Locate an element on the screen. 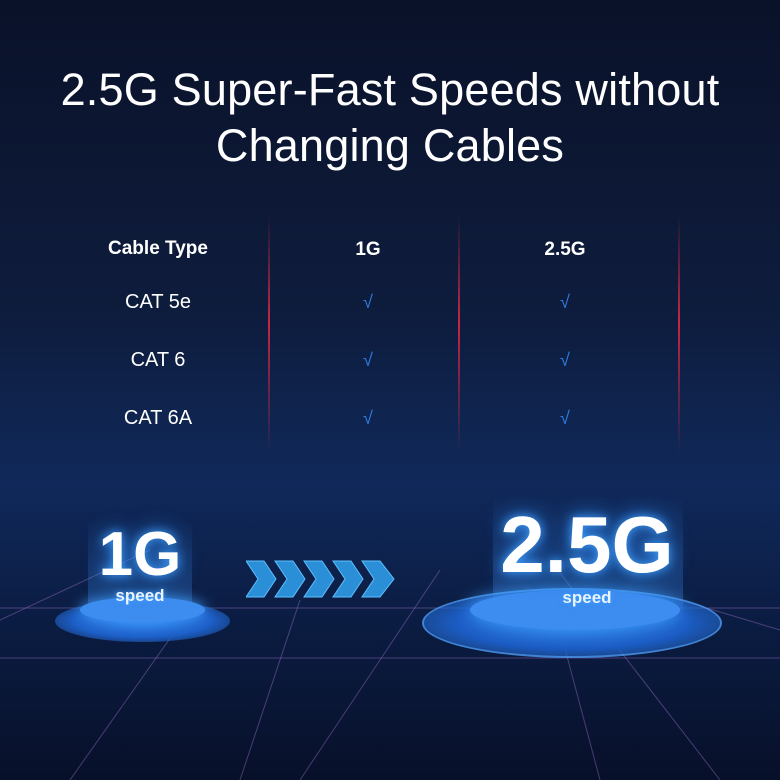  row-cable-type: CAT 6 is located at coordinates (158, 360).